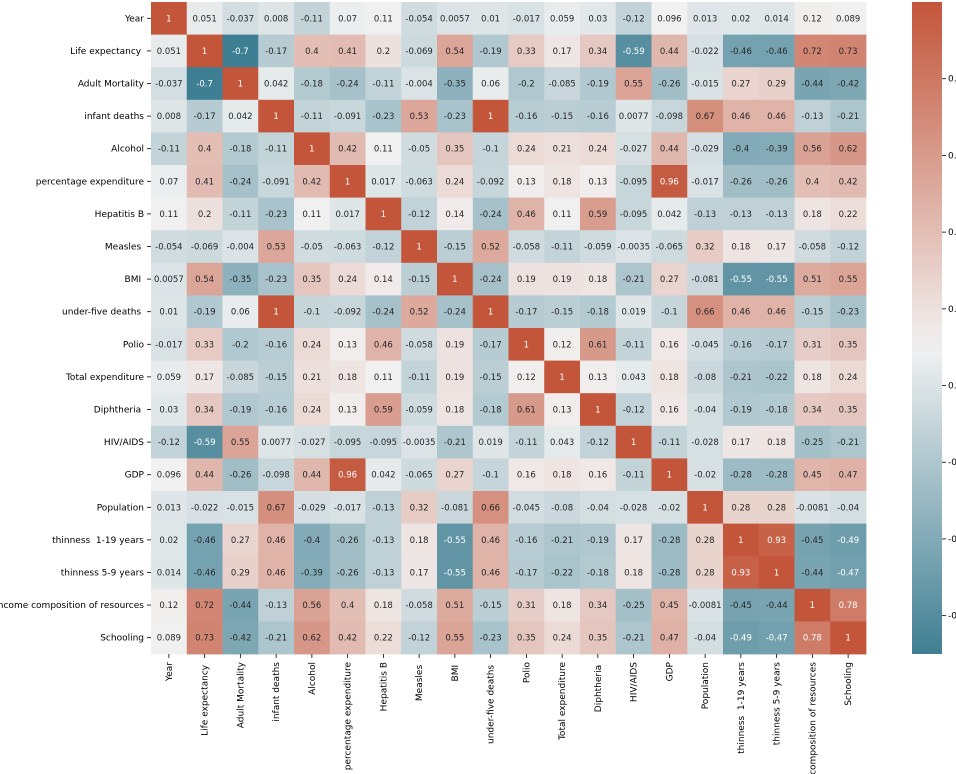 Image resolution: width=956 pixels, height=774 pixels. I want to click on heatmap-cell-label: 0.47, so click(848, 476).